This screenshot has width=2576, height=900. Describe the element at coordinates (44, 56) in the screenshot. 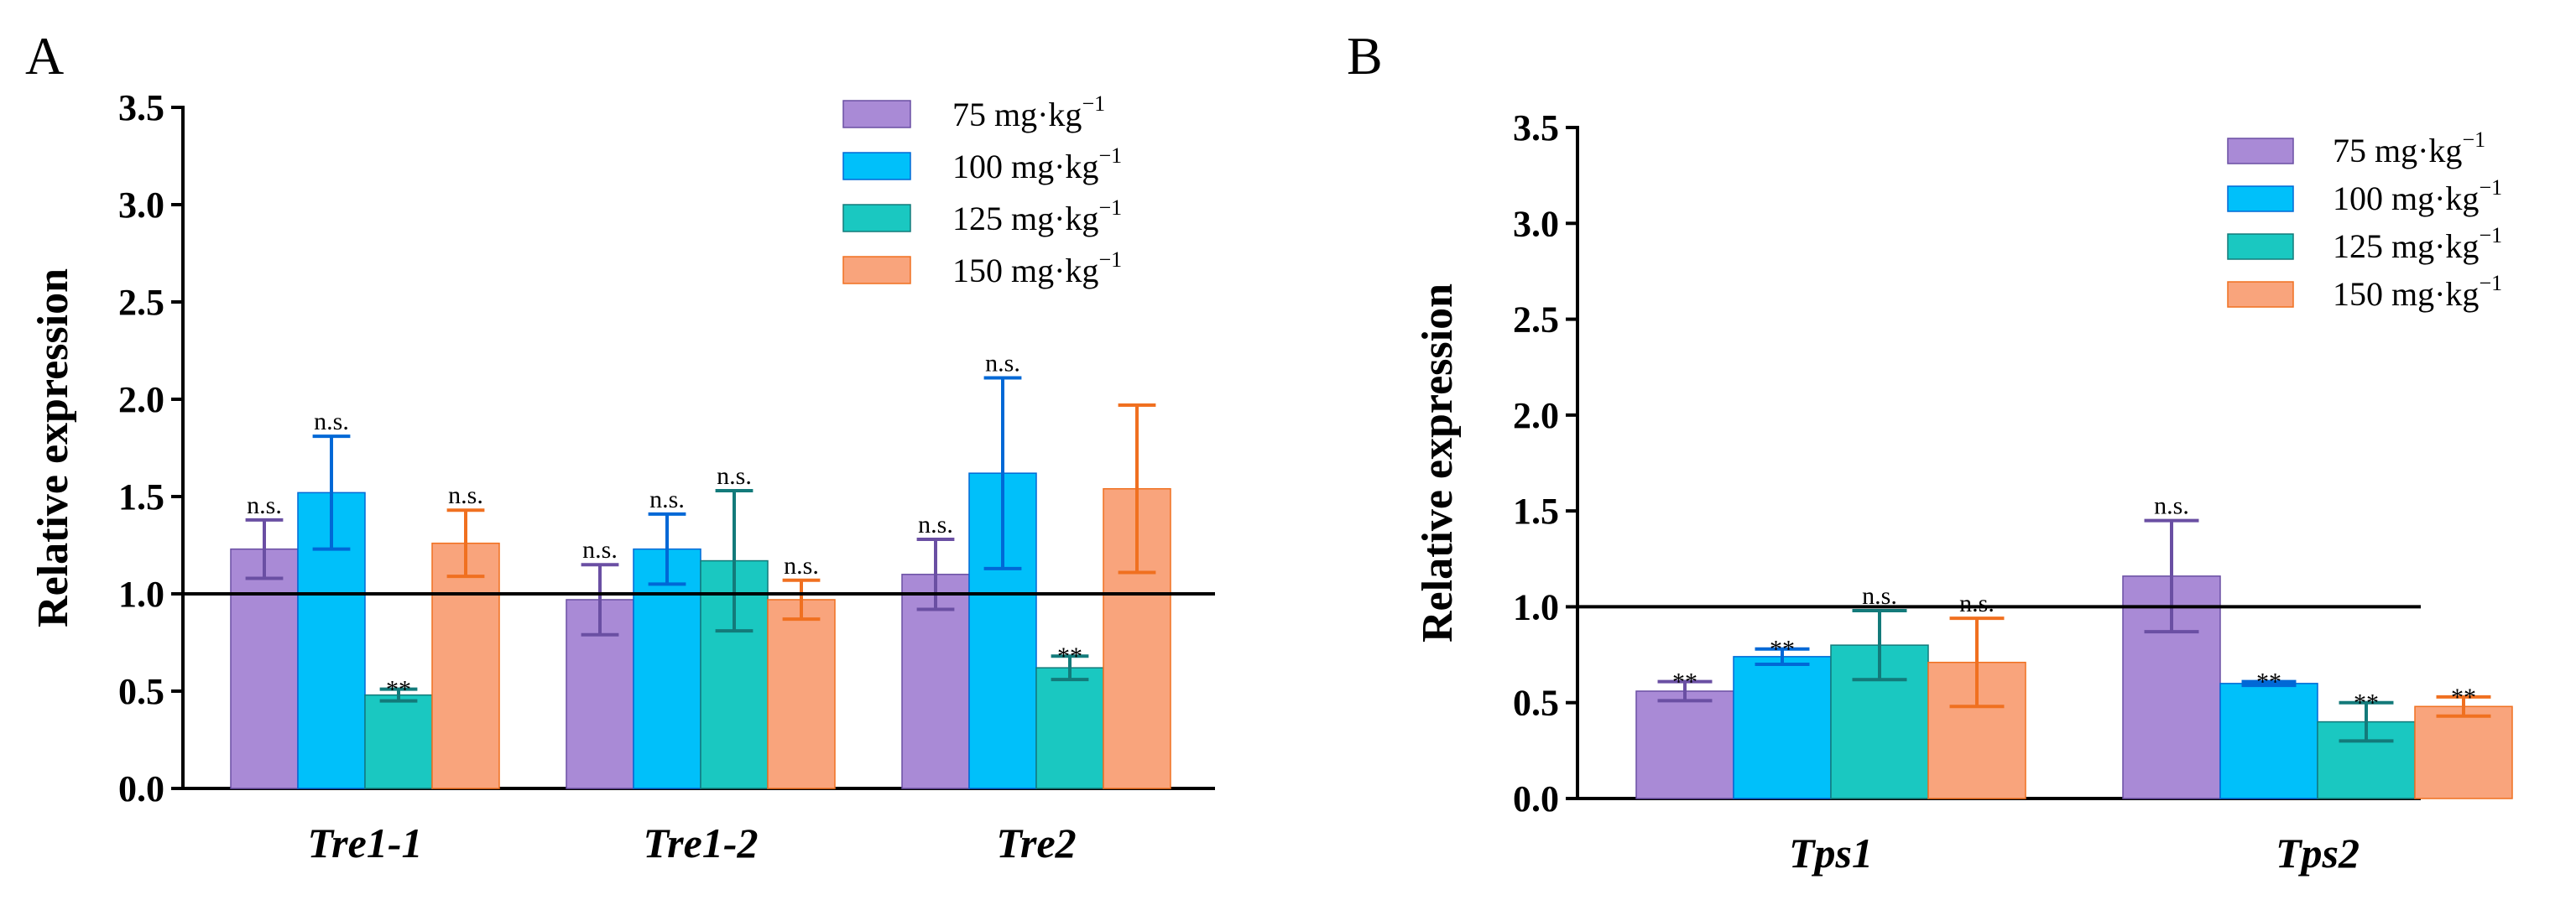

I see `panel-letter: A` at that location.